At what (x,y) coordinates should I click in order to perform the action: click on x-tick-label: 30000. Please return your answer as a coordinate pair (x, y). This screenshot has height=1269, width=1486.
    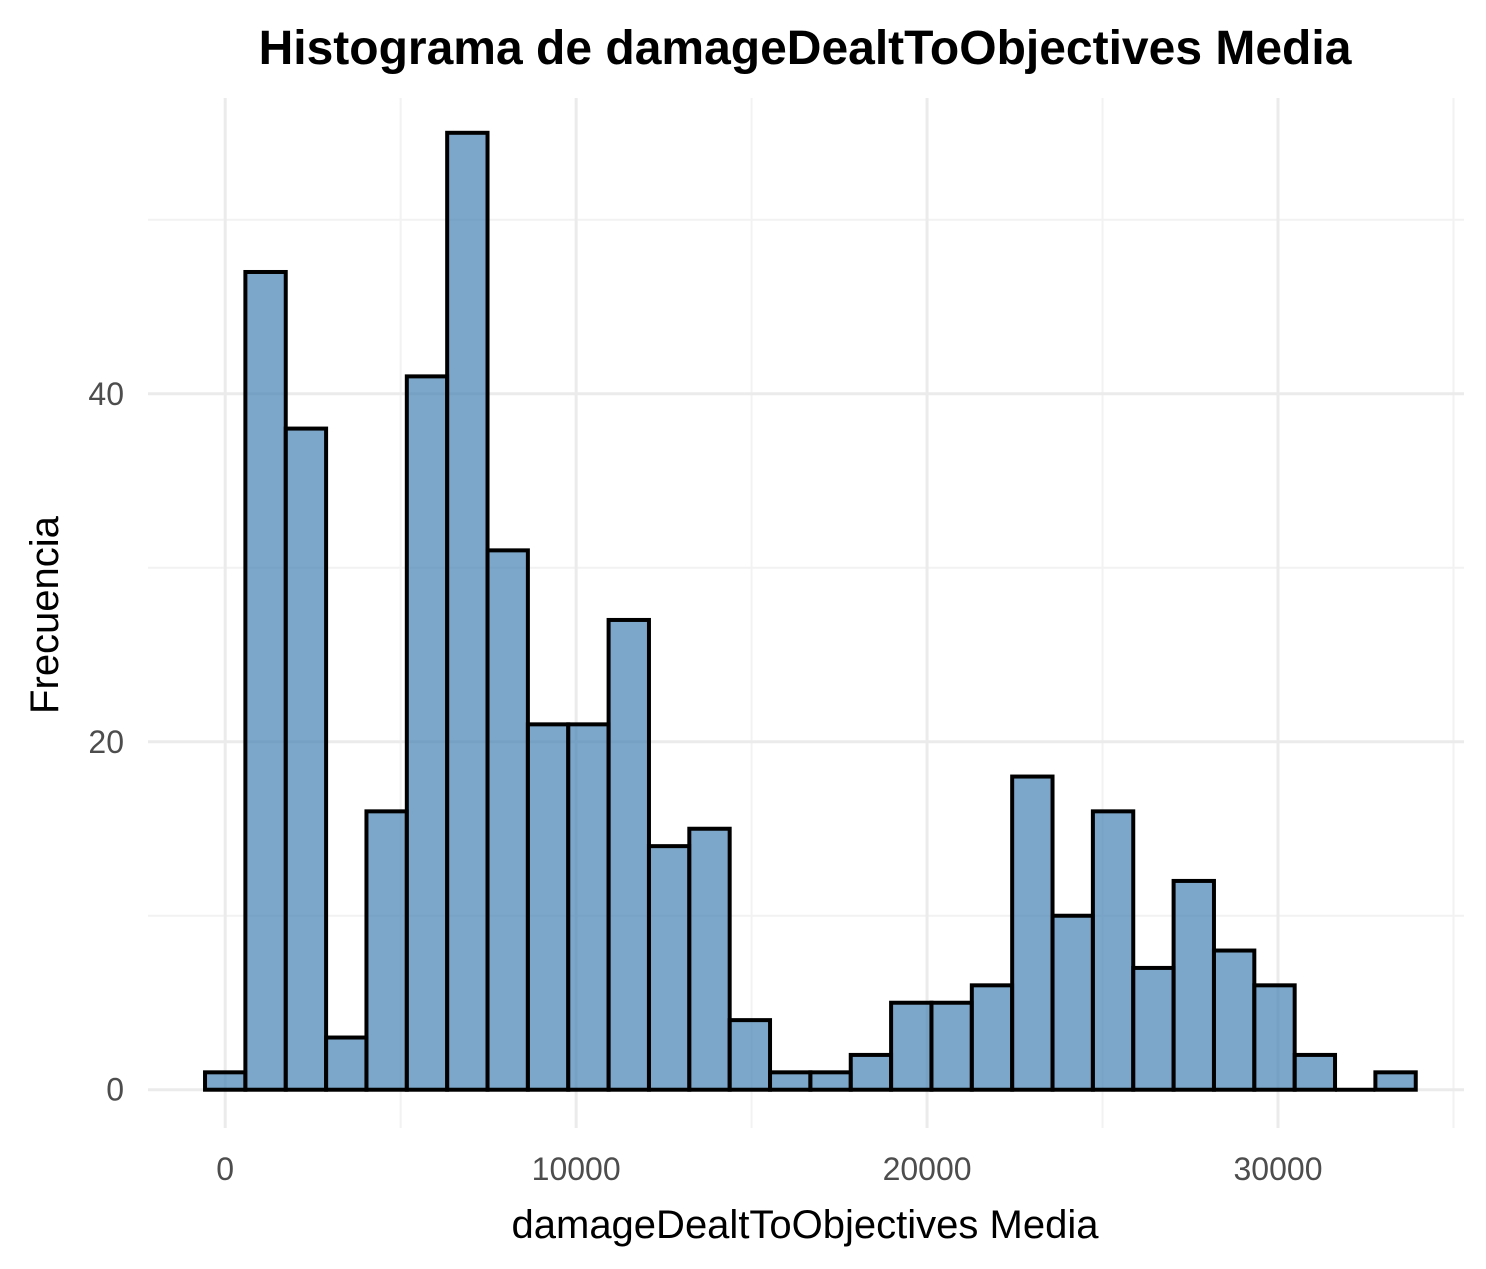
    Looking at the image, I should click on (1278, 1169).